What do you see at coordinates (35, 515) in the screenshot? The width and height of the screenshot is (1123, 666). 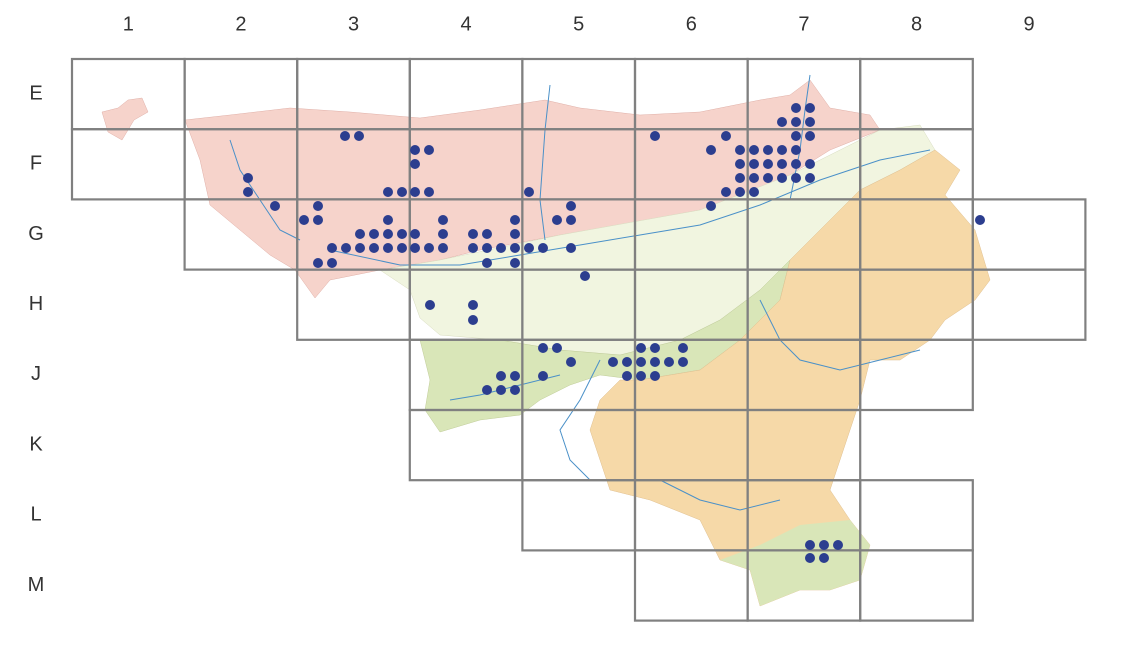 I see `row-label: L` at bounding box center [35, 515].